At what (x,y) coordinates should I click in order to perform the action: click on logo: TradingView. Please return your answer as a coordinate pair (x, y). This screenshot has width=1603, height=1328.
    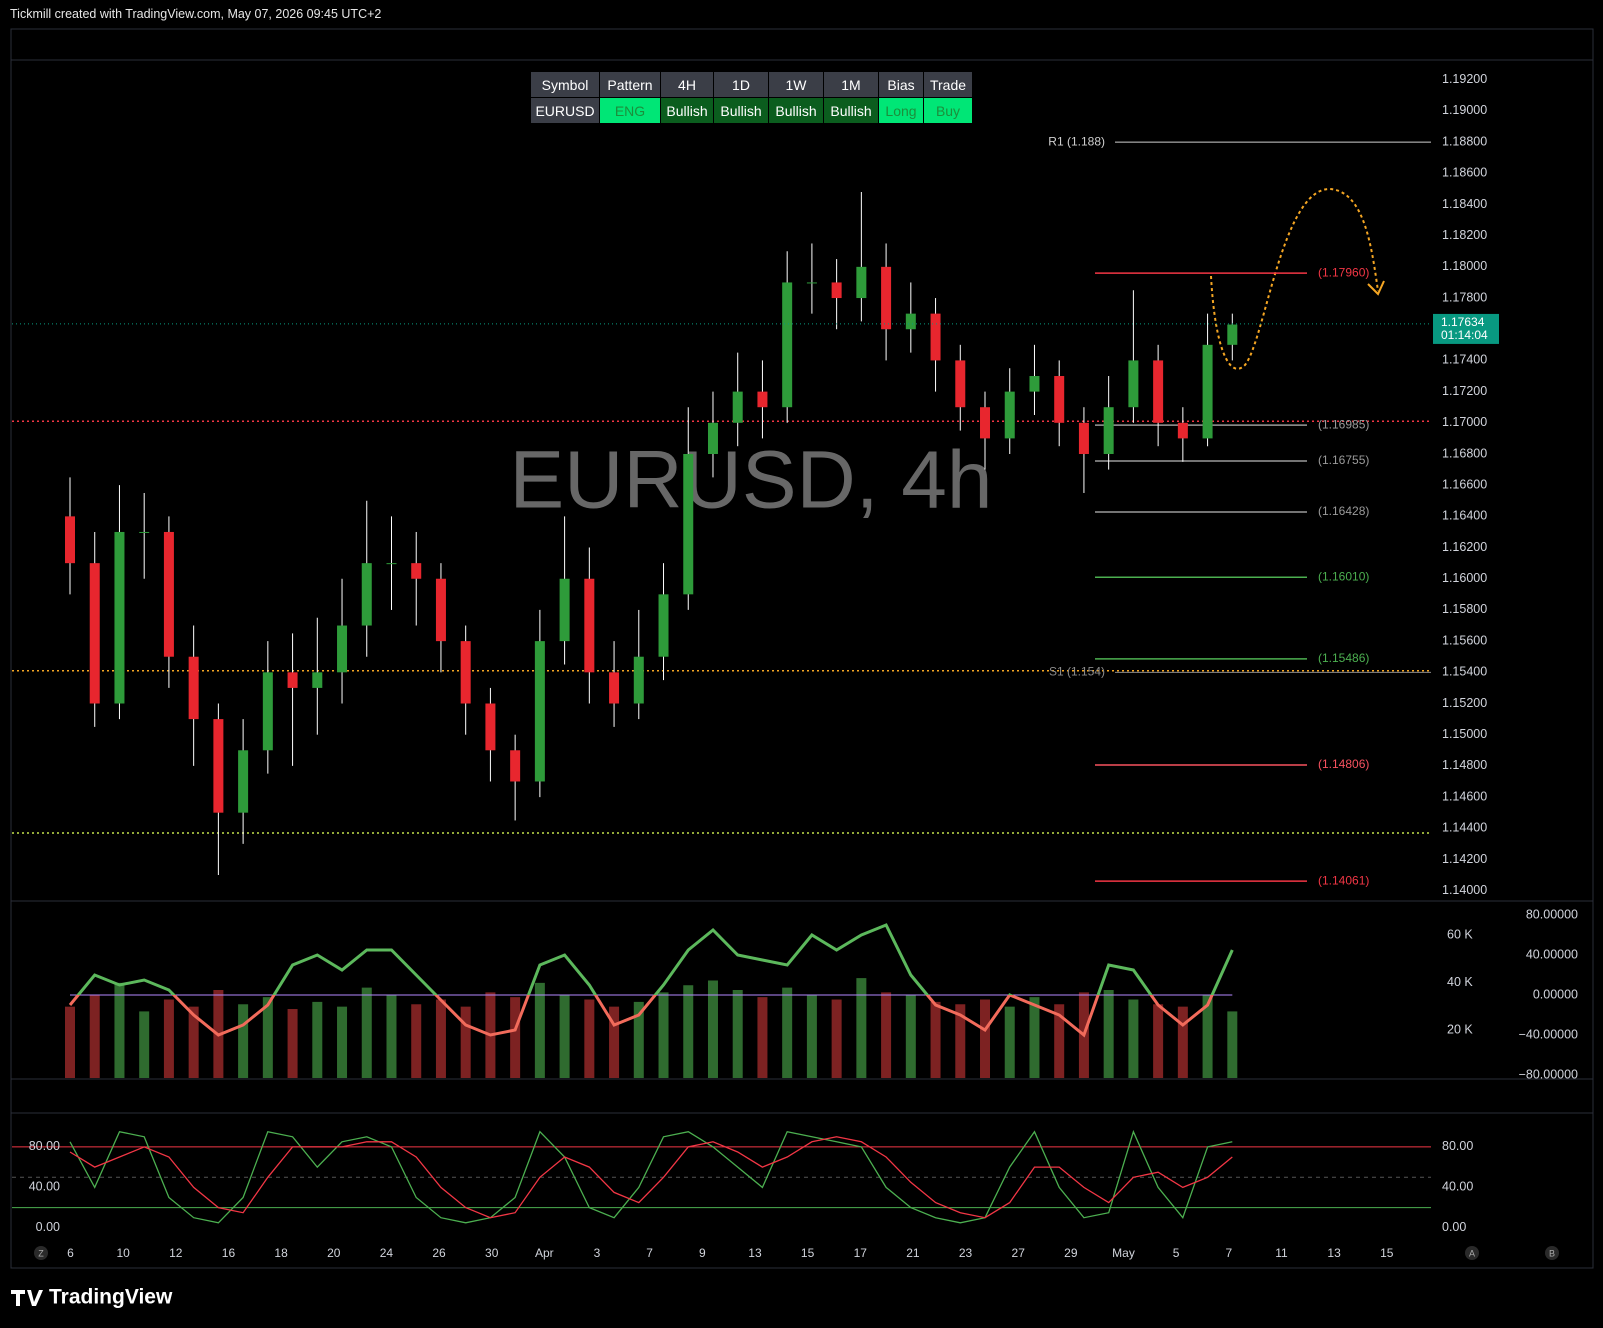
    Looking at the image, I should click on (111, 1297).